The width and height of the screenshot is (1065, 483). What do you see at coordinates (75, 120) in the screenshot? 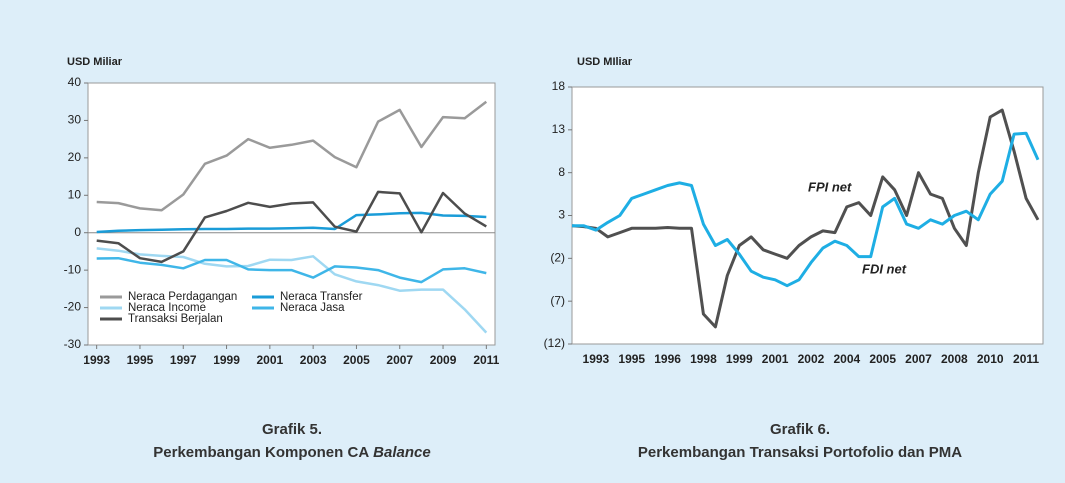
I see `y-tick-label: 30` at bounding box center [75, 120].